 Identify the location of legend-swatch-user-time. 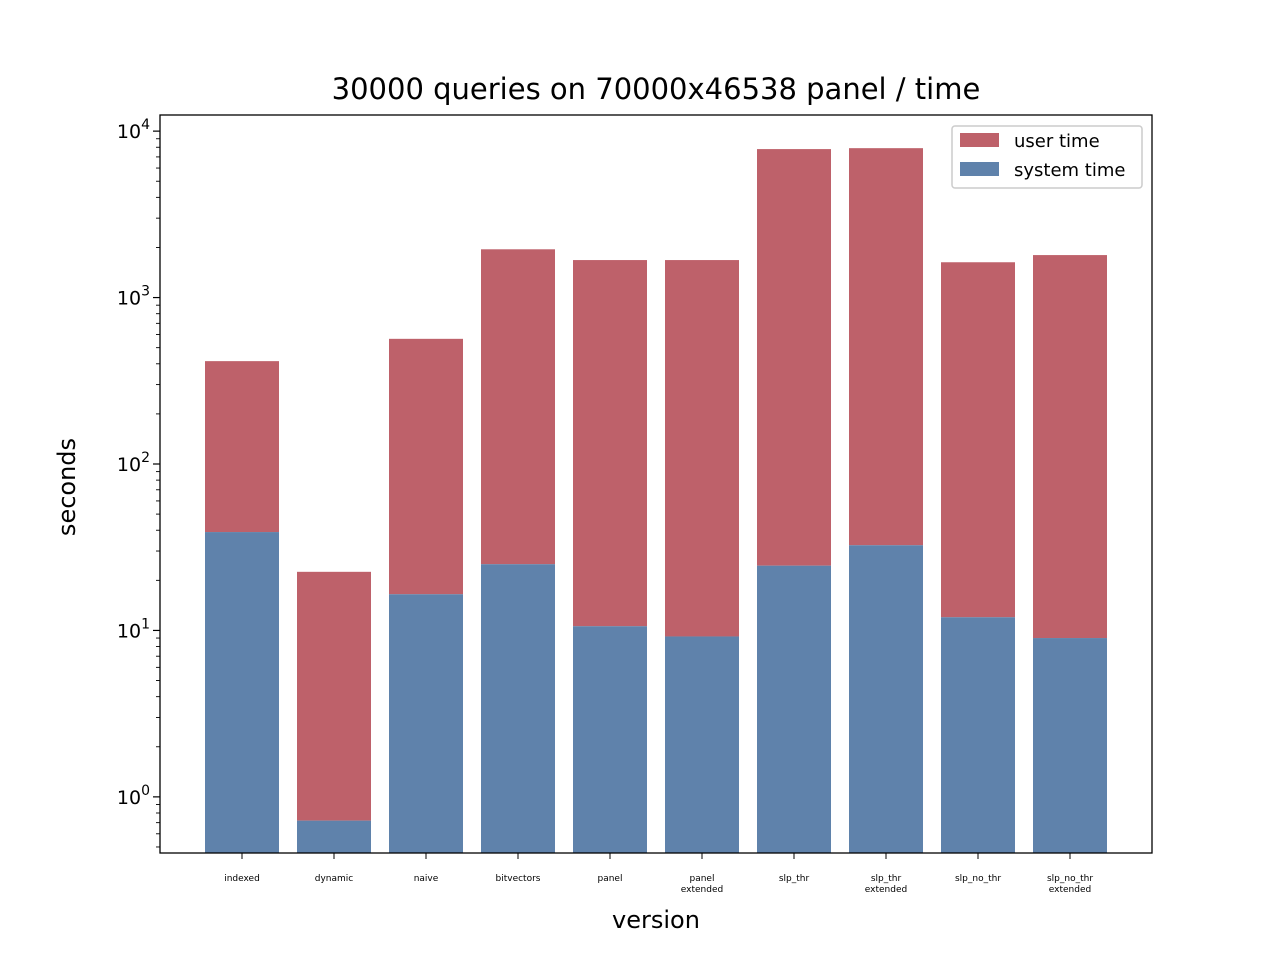
(979, 140).